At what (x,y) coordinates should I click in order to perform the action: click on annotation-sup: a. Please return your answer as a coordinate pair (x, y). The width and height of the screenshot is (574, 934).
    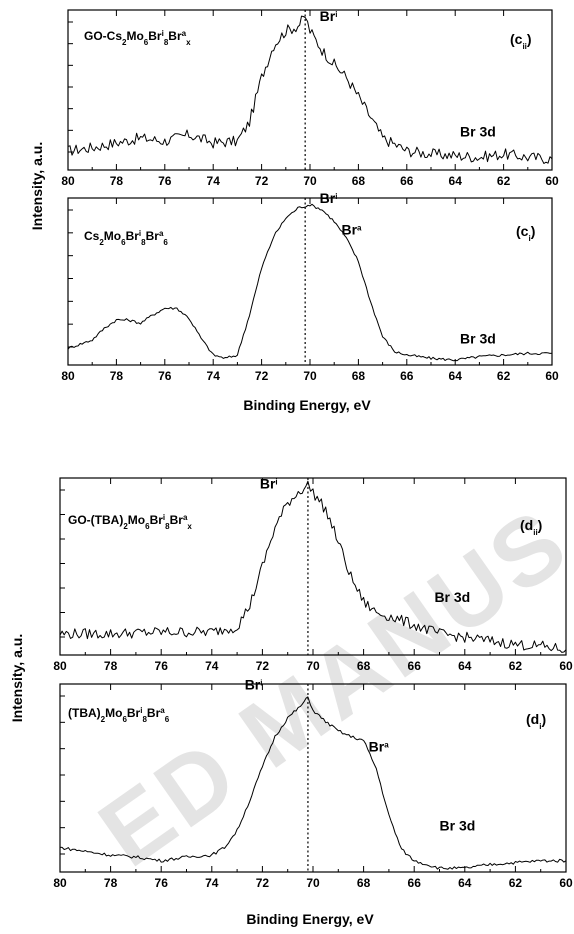
    Looking at the image, I should click on (386, 744).